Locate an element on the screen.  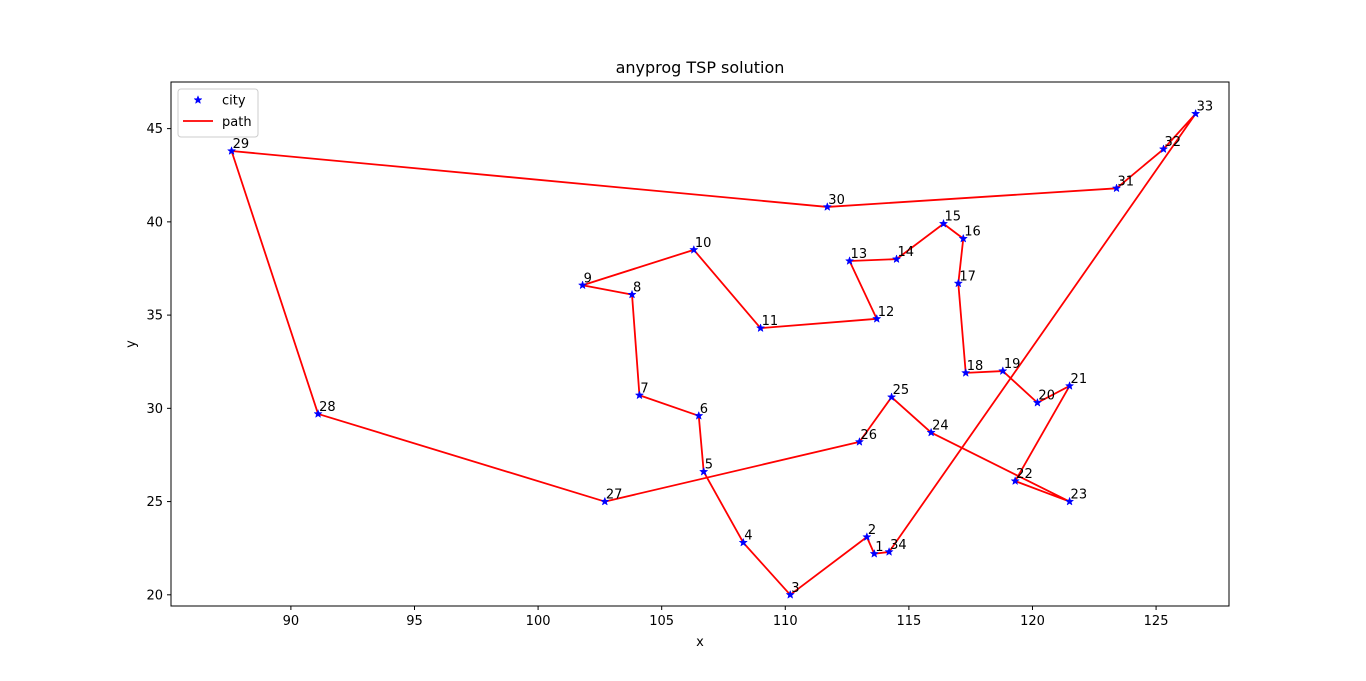
city-label-8: 8 is located at coordinates (637, 288).